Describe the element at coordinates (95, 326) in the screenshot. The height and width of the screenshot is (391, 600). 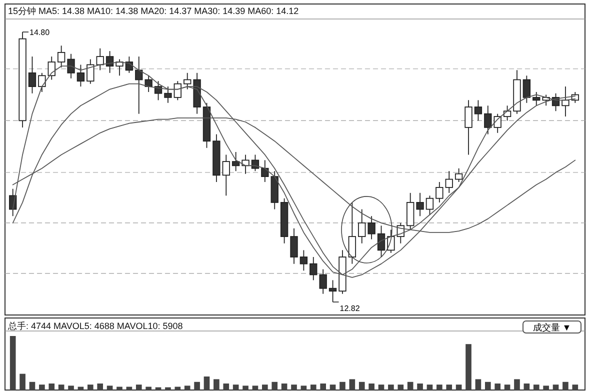
I see `chart-title: 总手: 4744 MAVOL5: 4688 MAVOL10: 5908` at that location.